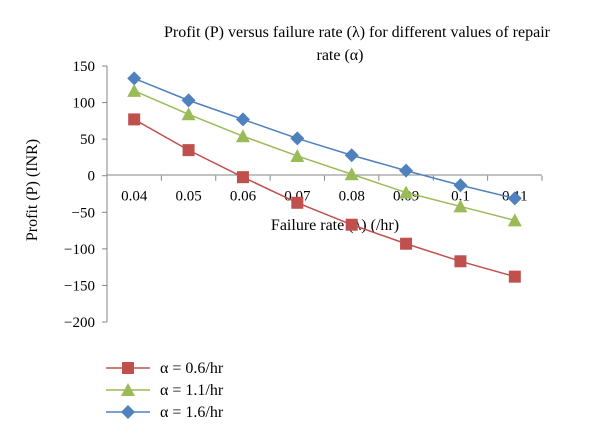 The image size is (600, 446). I want to click on legend: α = 0.6/hr α = 1.1/hr α = 1.6/hr, so click(165, 390).